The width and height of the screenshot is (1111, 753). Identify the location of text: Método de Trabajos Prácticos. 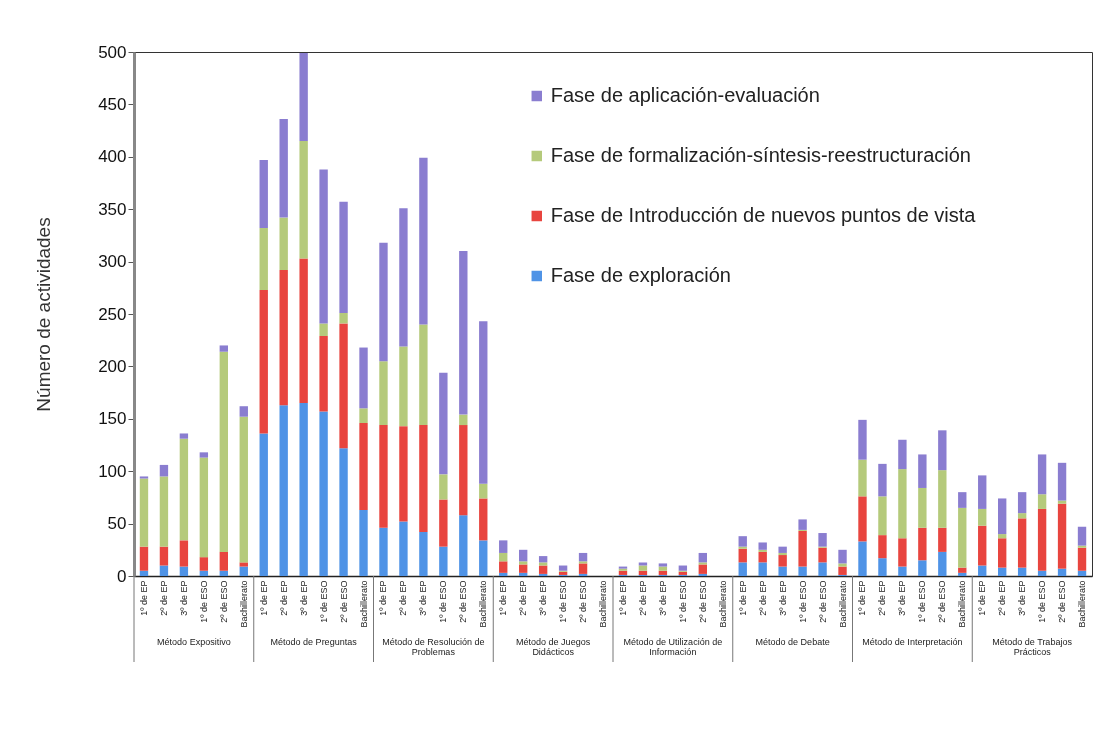
(1032, 647).